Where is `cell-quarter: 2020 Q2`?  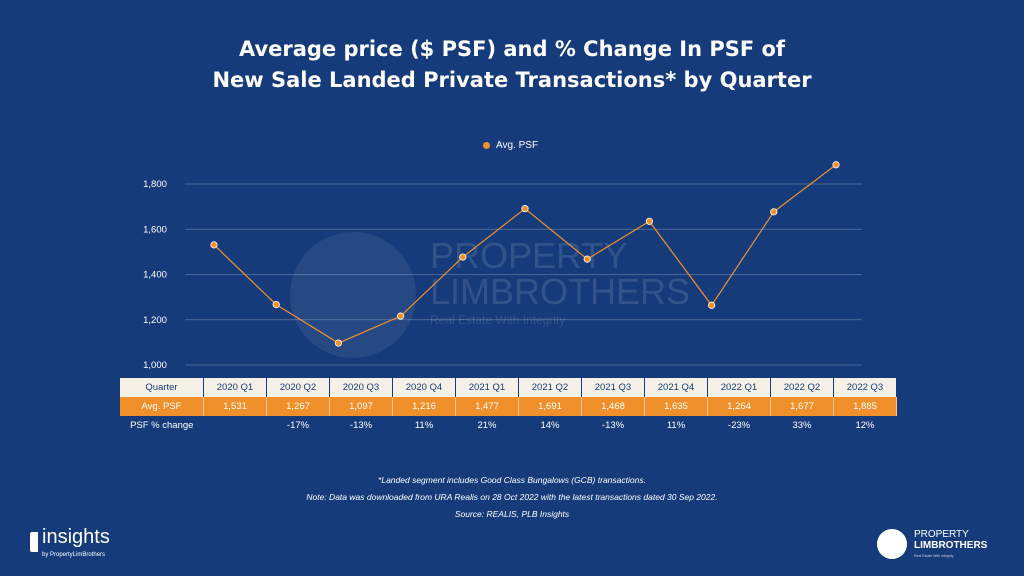
cell-quarter: 2020 Q2 is located at coordinates (298, 387).